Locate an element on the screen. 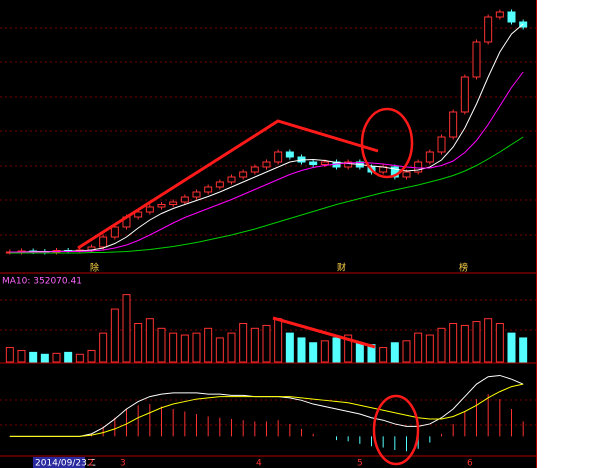 This screenshot has width=600, height=468. x-label: 6 is located at coordinates (470, 463).